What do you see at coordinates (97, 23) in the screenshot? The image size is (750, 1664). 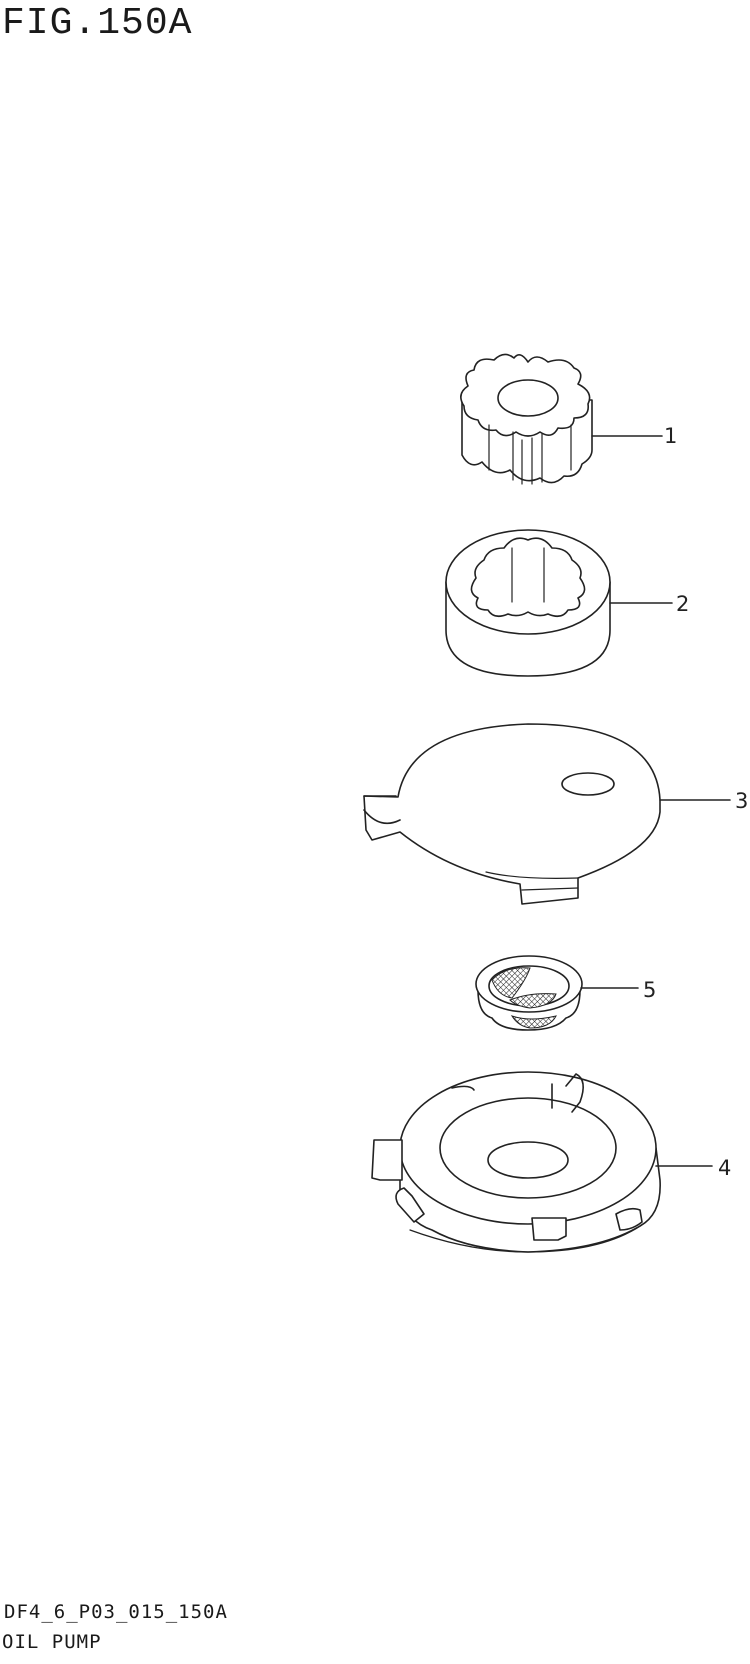 I see `figure-title: FIG.150A` at bounding box center [97, 23].